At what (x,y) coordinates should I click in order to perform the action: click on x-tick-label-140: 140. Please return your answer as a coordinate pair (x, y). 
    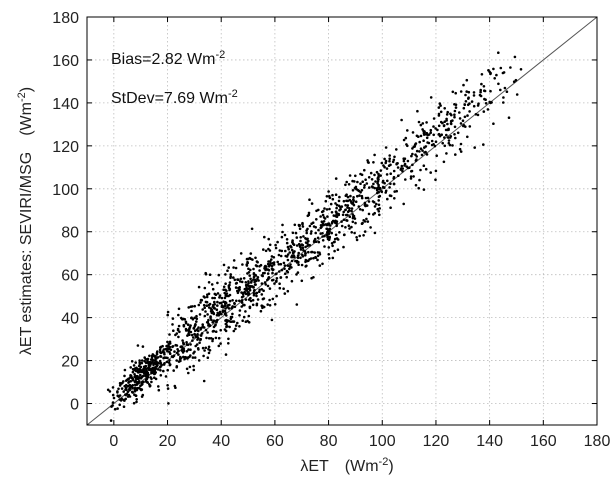
    Looking at the image, I should click on (489, 441).